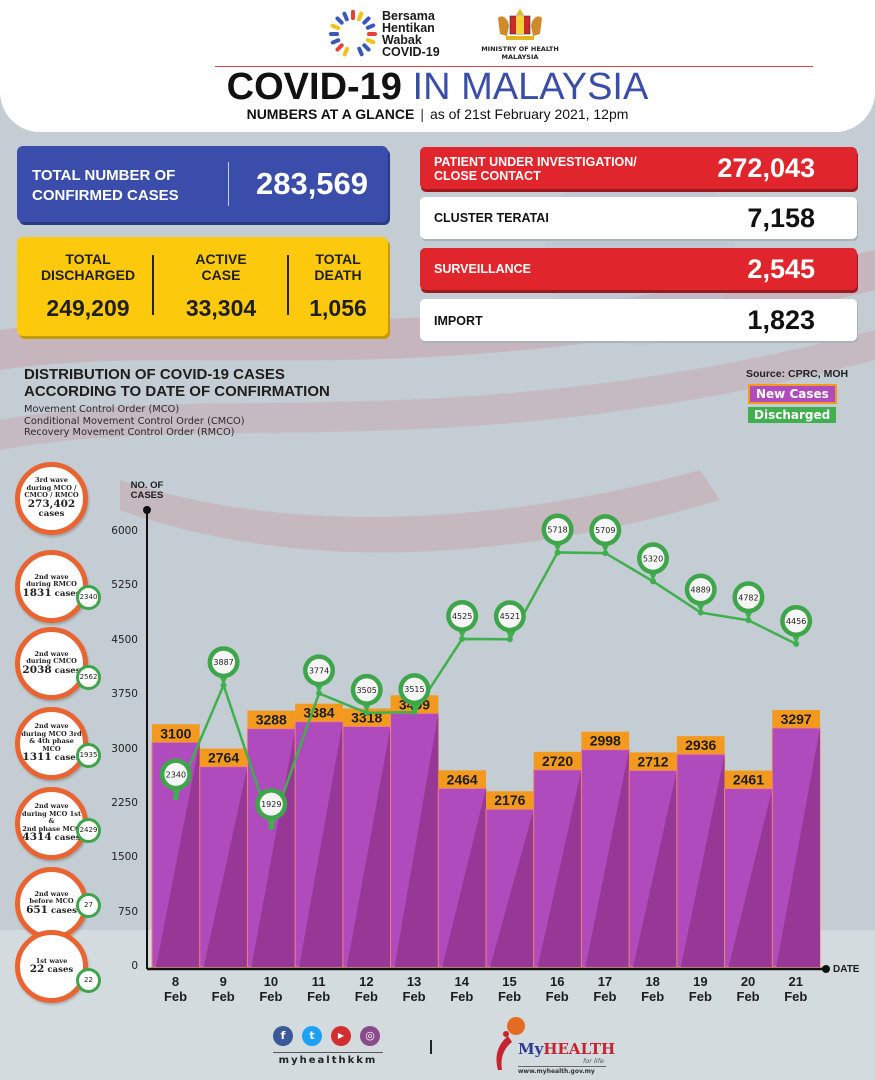 The width and height of the screenshot is (875, 1080). I want to click on wave-count-number: 1831, so click(37, 592).